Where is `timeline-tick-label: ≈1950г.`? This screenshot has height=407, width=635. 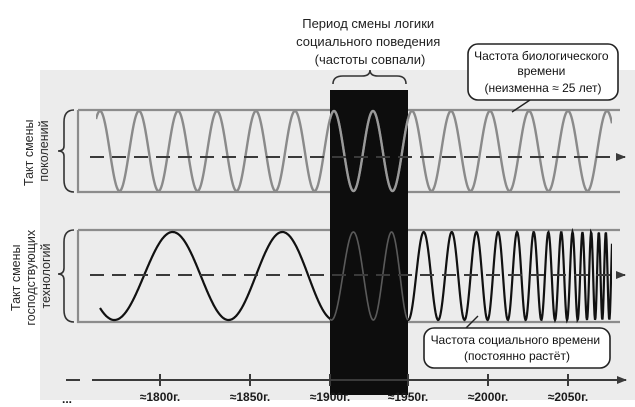 timeline-tick-label: ≈1950г. is located at coordinates (408, 397).